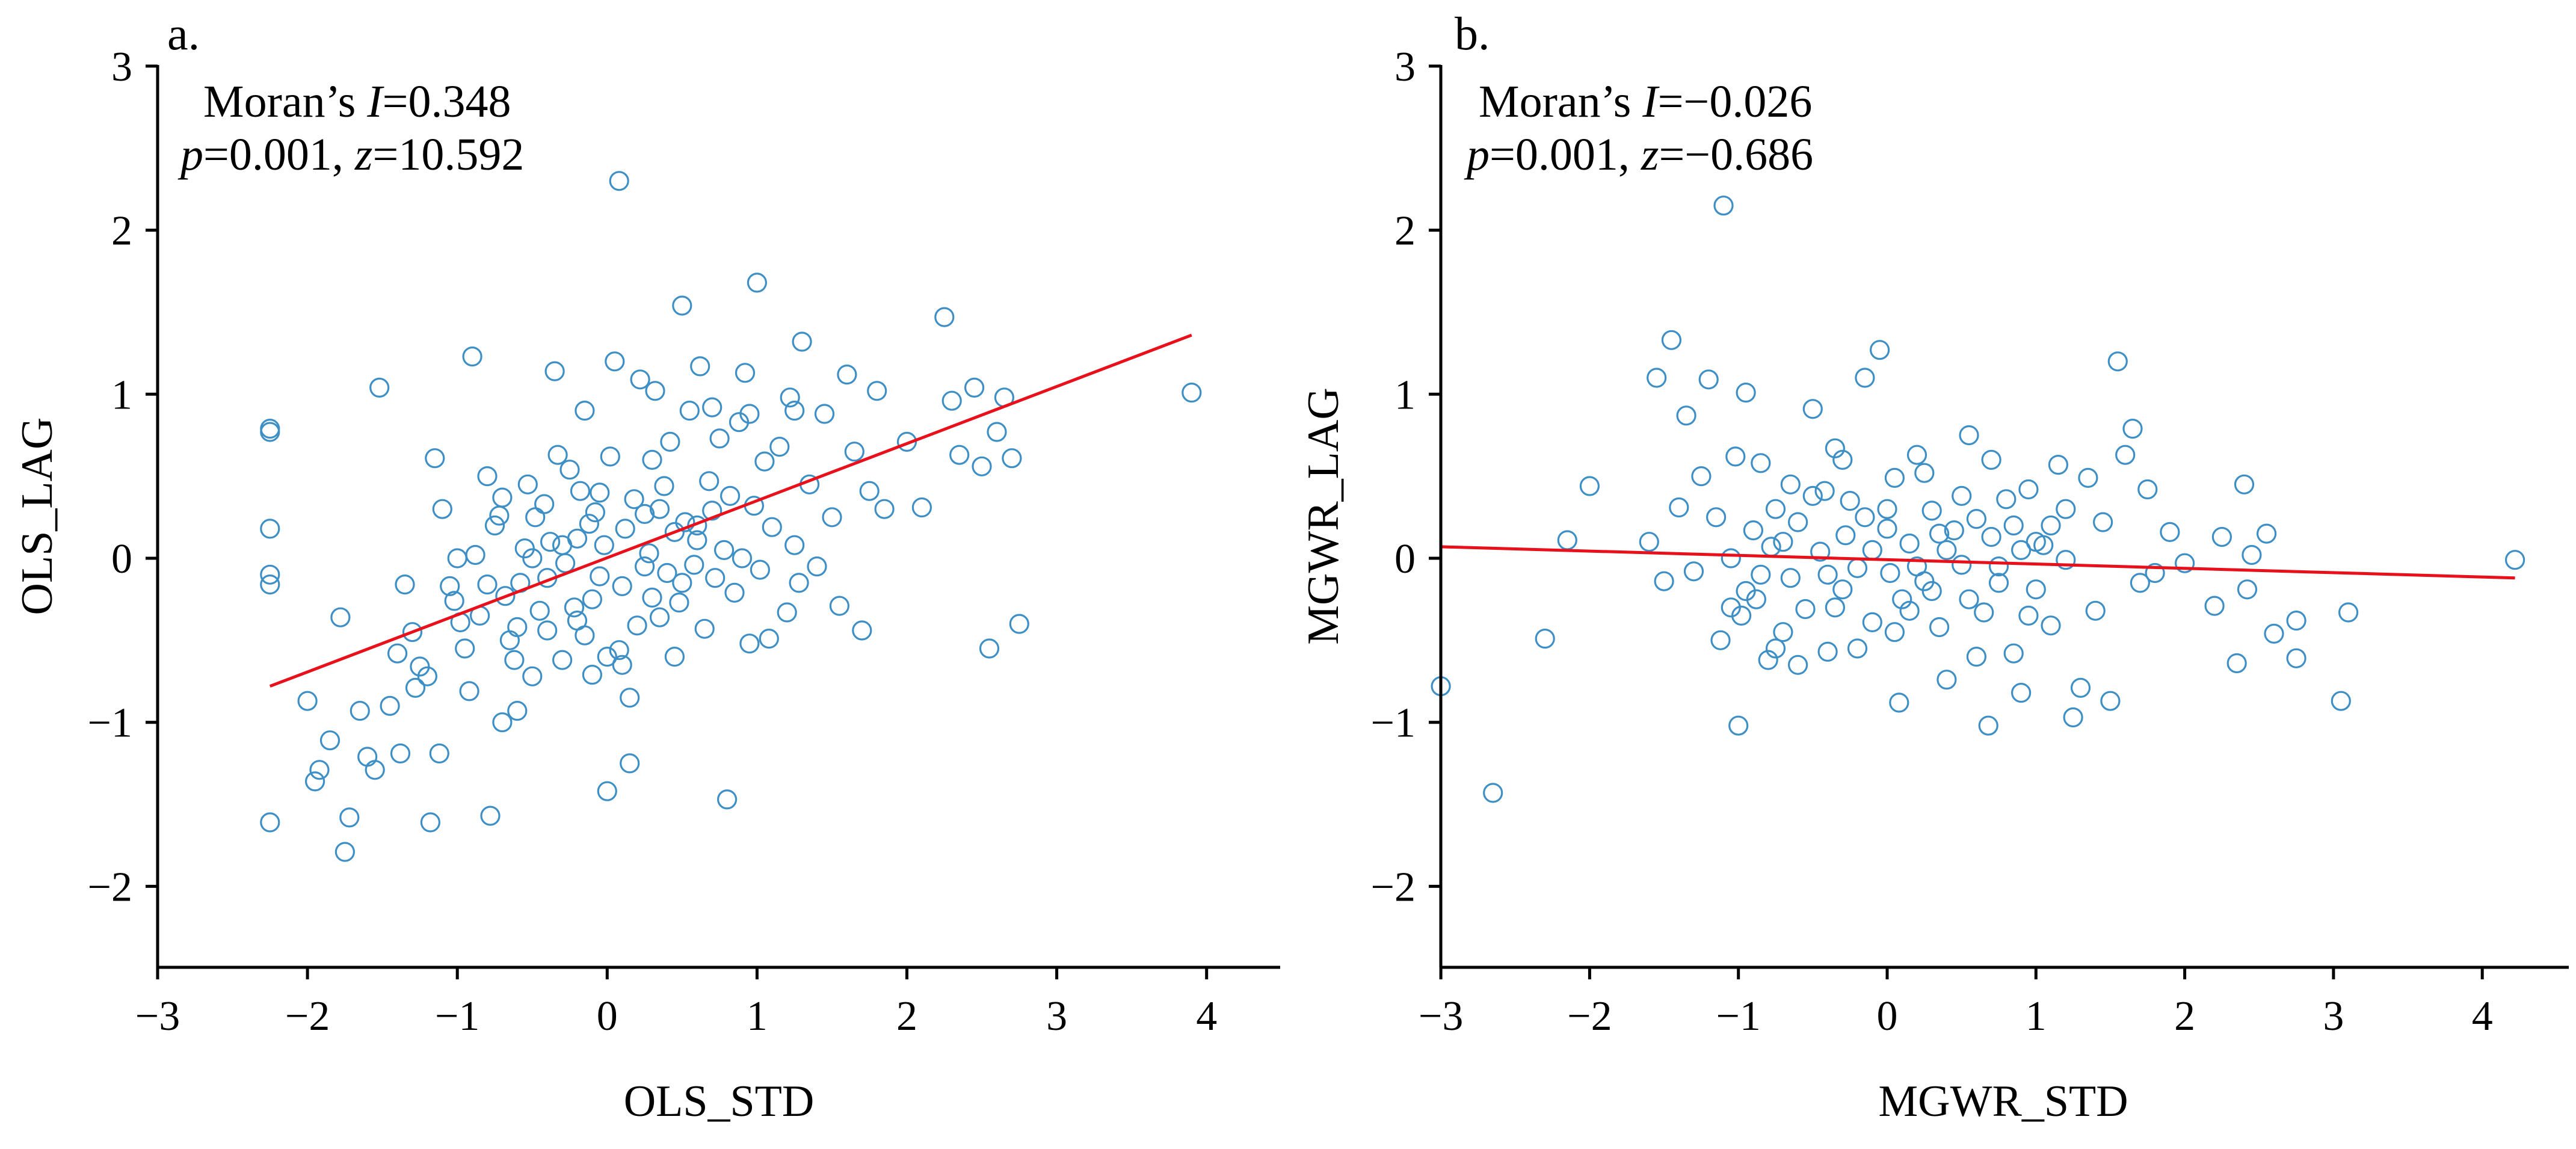  What do you see at coordinates (457, 1016) in the screenshot?
I see `x-tick-label: −1` at bounding box center [457, 1016].